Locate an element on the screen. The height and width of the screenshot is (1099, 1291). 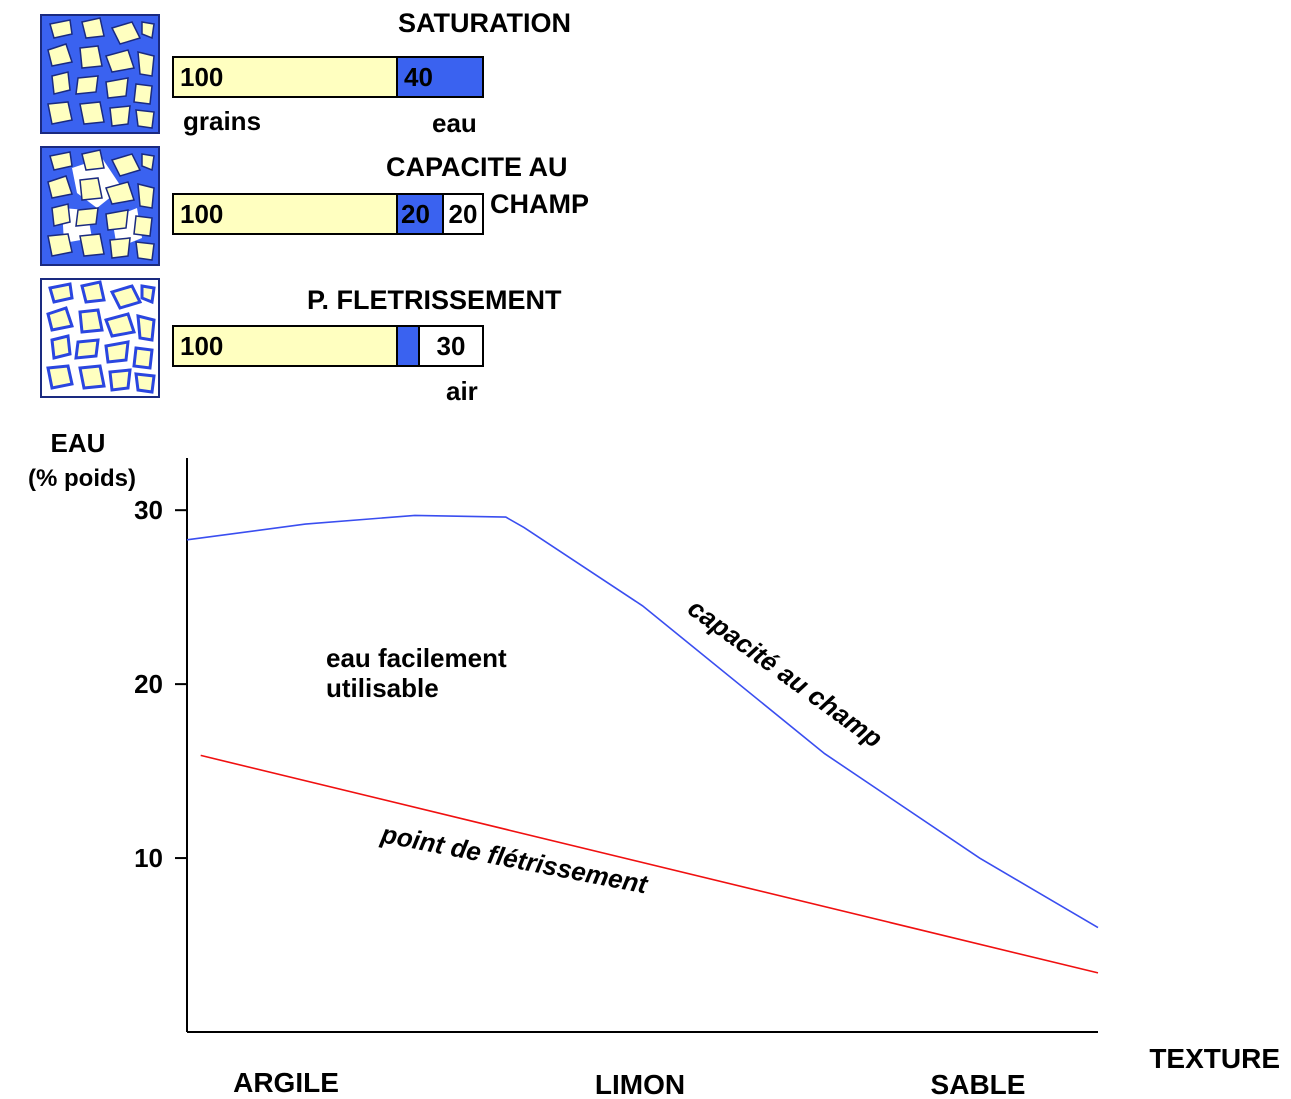
soil-sample-saturated-icon is located at coordinates (100, 74).